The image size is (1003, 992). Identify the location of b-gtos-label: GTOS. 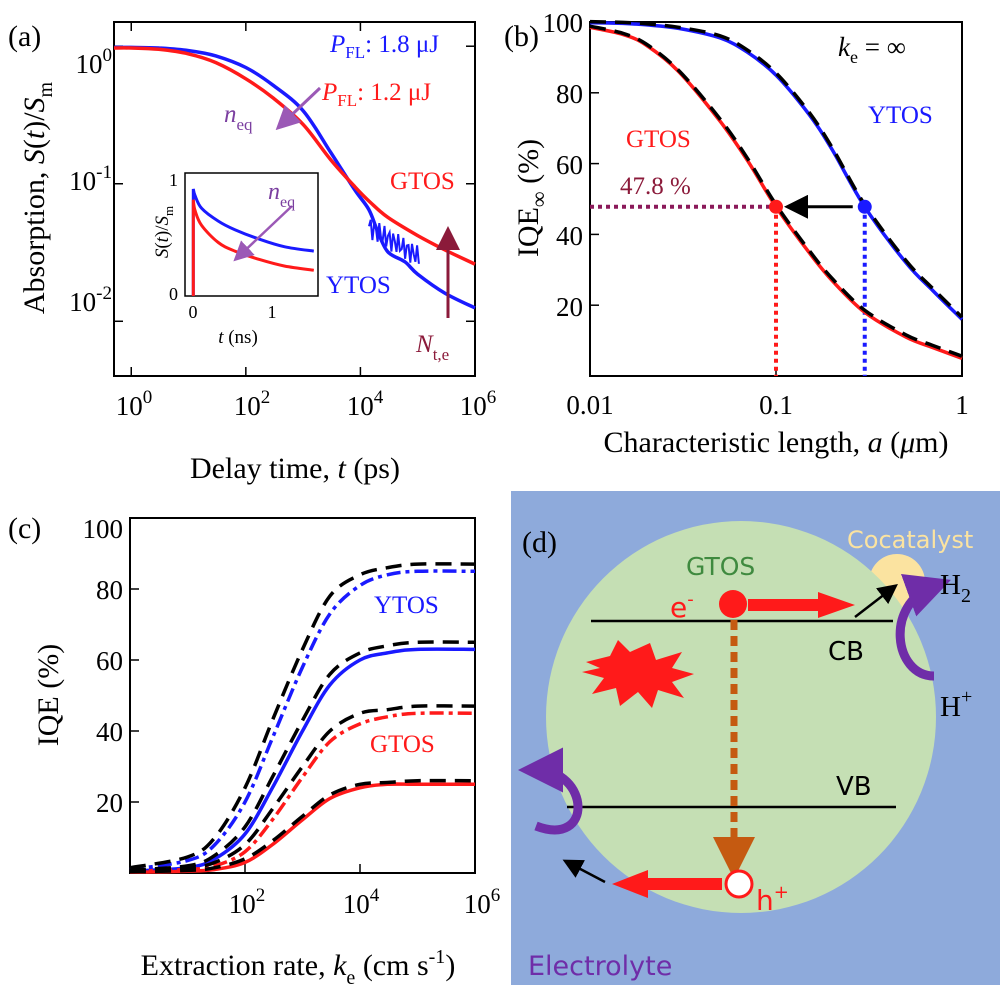
(658, 139).